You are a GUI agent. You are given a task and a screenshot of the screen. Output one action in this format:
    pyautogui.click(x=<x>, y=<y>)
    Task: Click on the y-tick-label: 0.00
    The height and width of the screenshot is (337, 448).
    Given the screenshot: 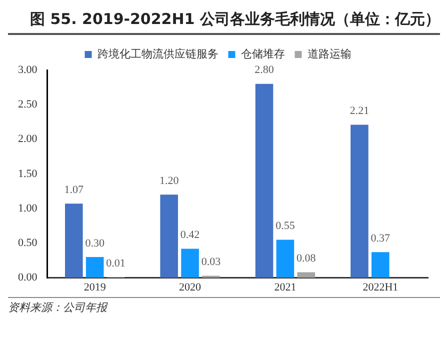 What is the action you would take?
    pyautogui.click(x=28, y=278)
    